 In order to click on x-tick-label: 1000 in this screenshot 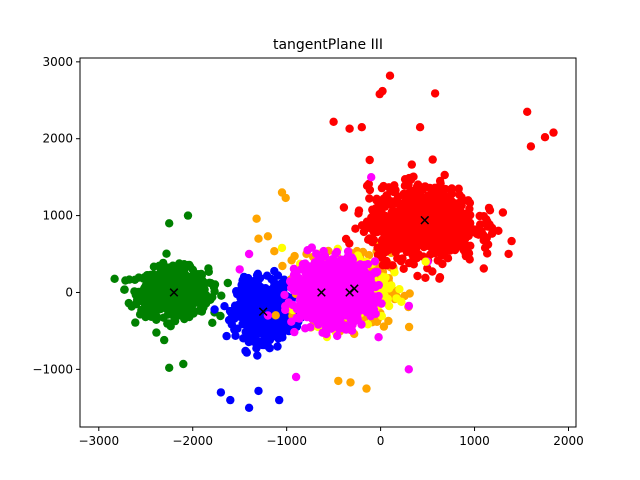, I will do `click(474, 441)`.